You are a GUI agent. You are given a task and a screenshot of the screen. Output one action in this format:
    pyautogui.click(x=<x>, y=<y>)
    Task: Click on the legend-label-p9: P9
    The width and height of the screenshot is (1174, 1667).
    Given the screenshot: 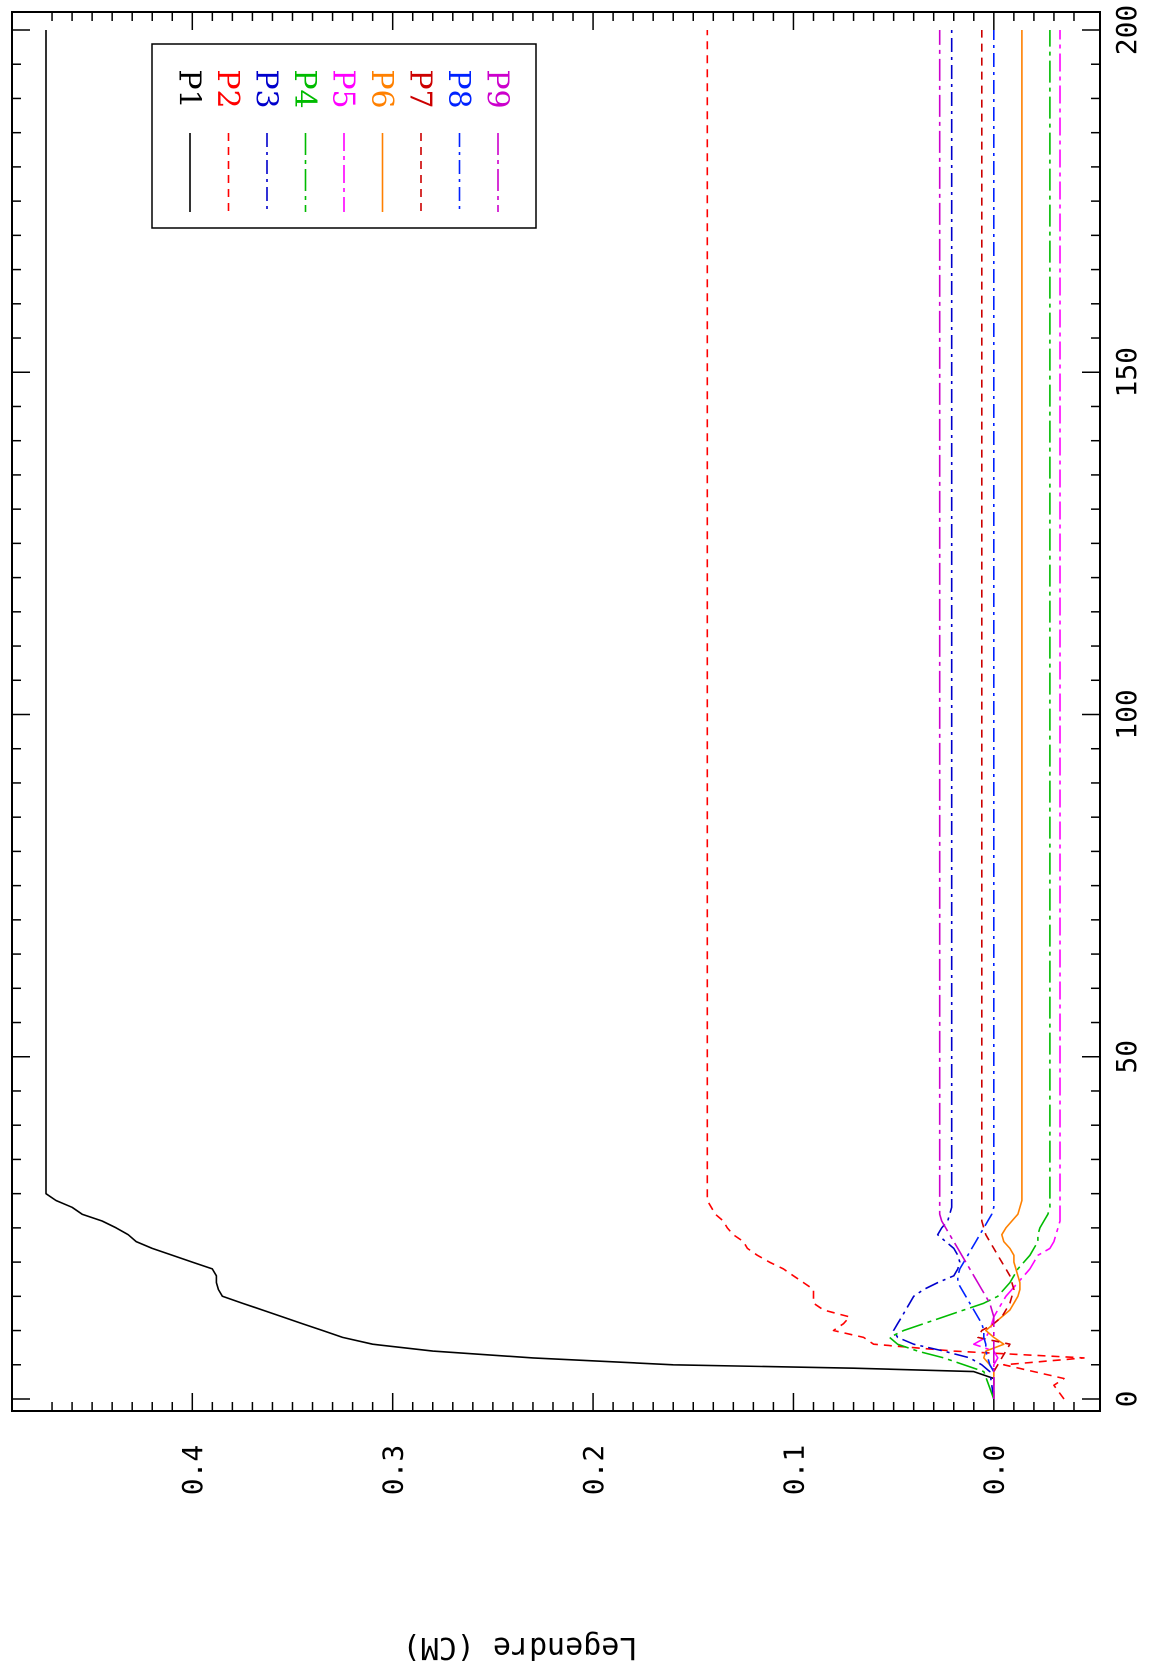 What is the action you would take?
    pyautogui.click(x=497, y=88)
    